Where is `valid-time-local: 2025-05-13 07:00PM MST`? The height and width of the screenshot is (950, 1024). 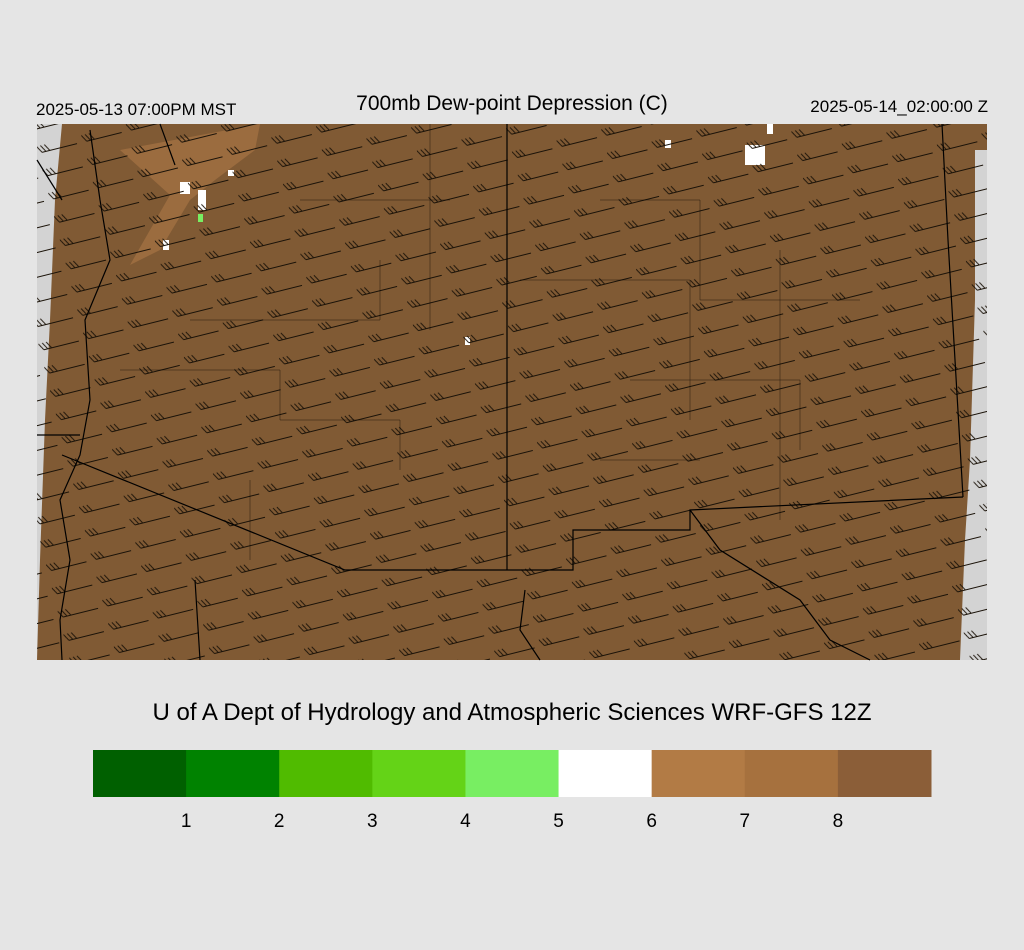
valid-time-local: 2025-05-13 07:00PM MST is located at coordinates (136, 109).